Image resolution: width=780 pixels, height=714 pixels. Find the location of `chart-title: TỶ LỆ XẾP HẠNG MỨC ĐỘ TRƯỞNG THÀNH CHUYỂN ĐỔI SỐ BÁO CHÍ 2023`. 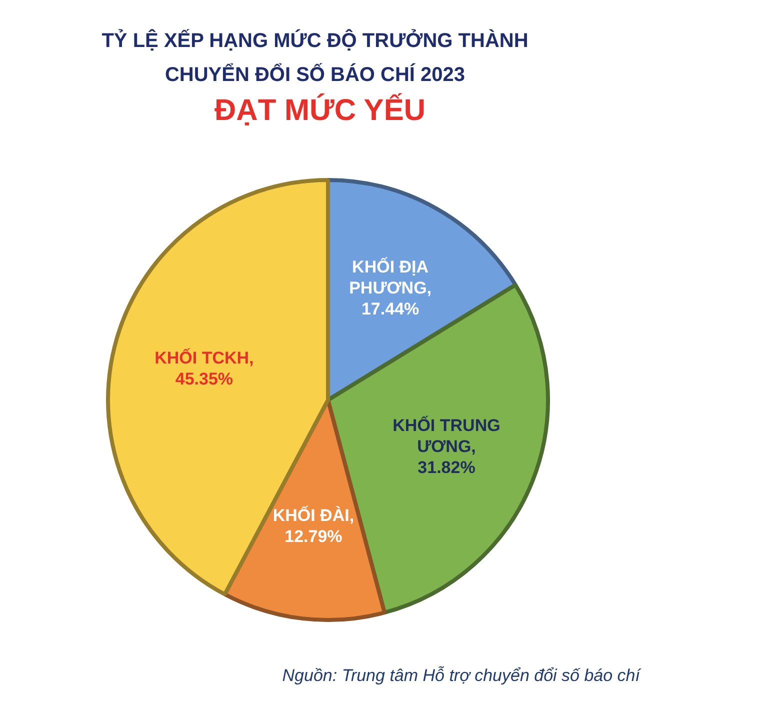

chart-title: TỶ LỆ XẾP HẠNG MỨC ĐỘ TRƯỞNG THÀNH CHUYỂN ĐỔI SỐ BÁO CHÍ 2023 is located at coordinates (315, 58).